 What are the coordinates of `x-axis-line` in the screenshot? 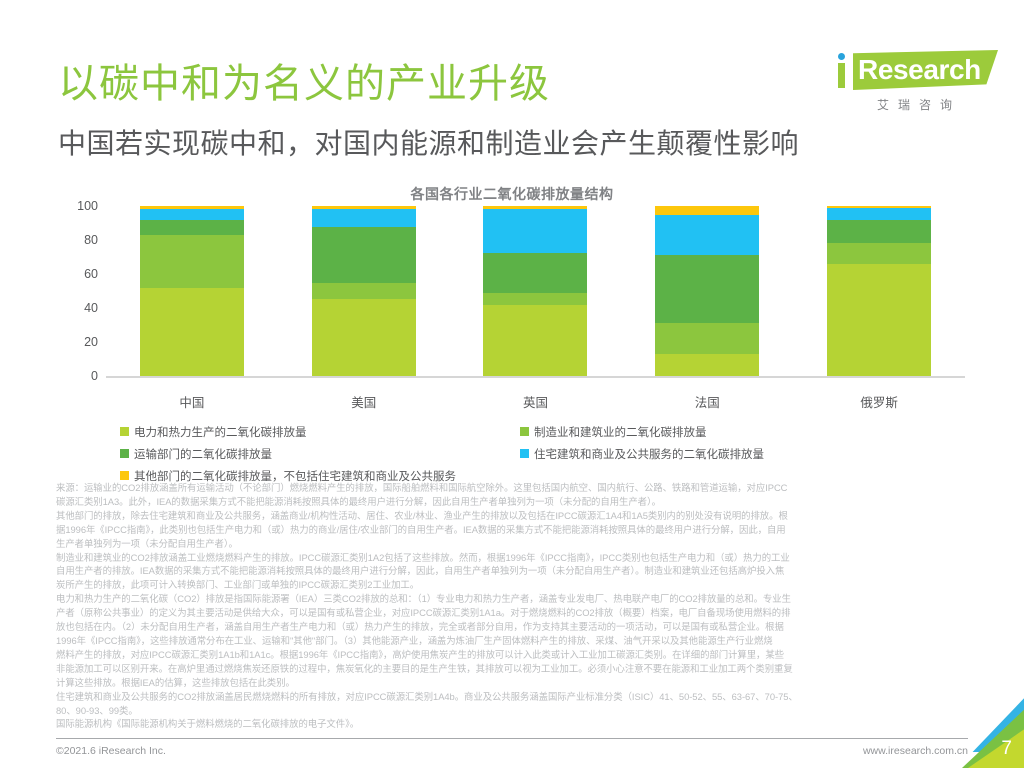 It's located at (535, 377).